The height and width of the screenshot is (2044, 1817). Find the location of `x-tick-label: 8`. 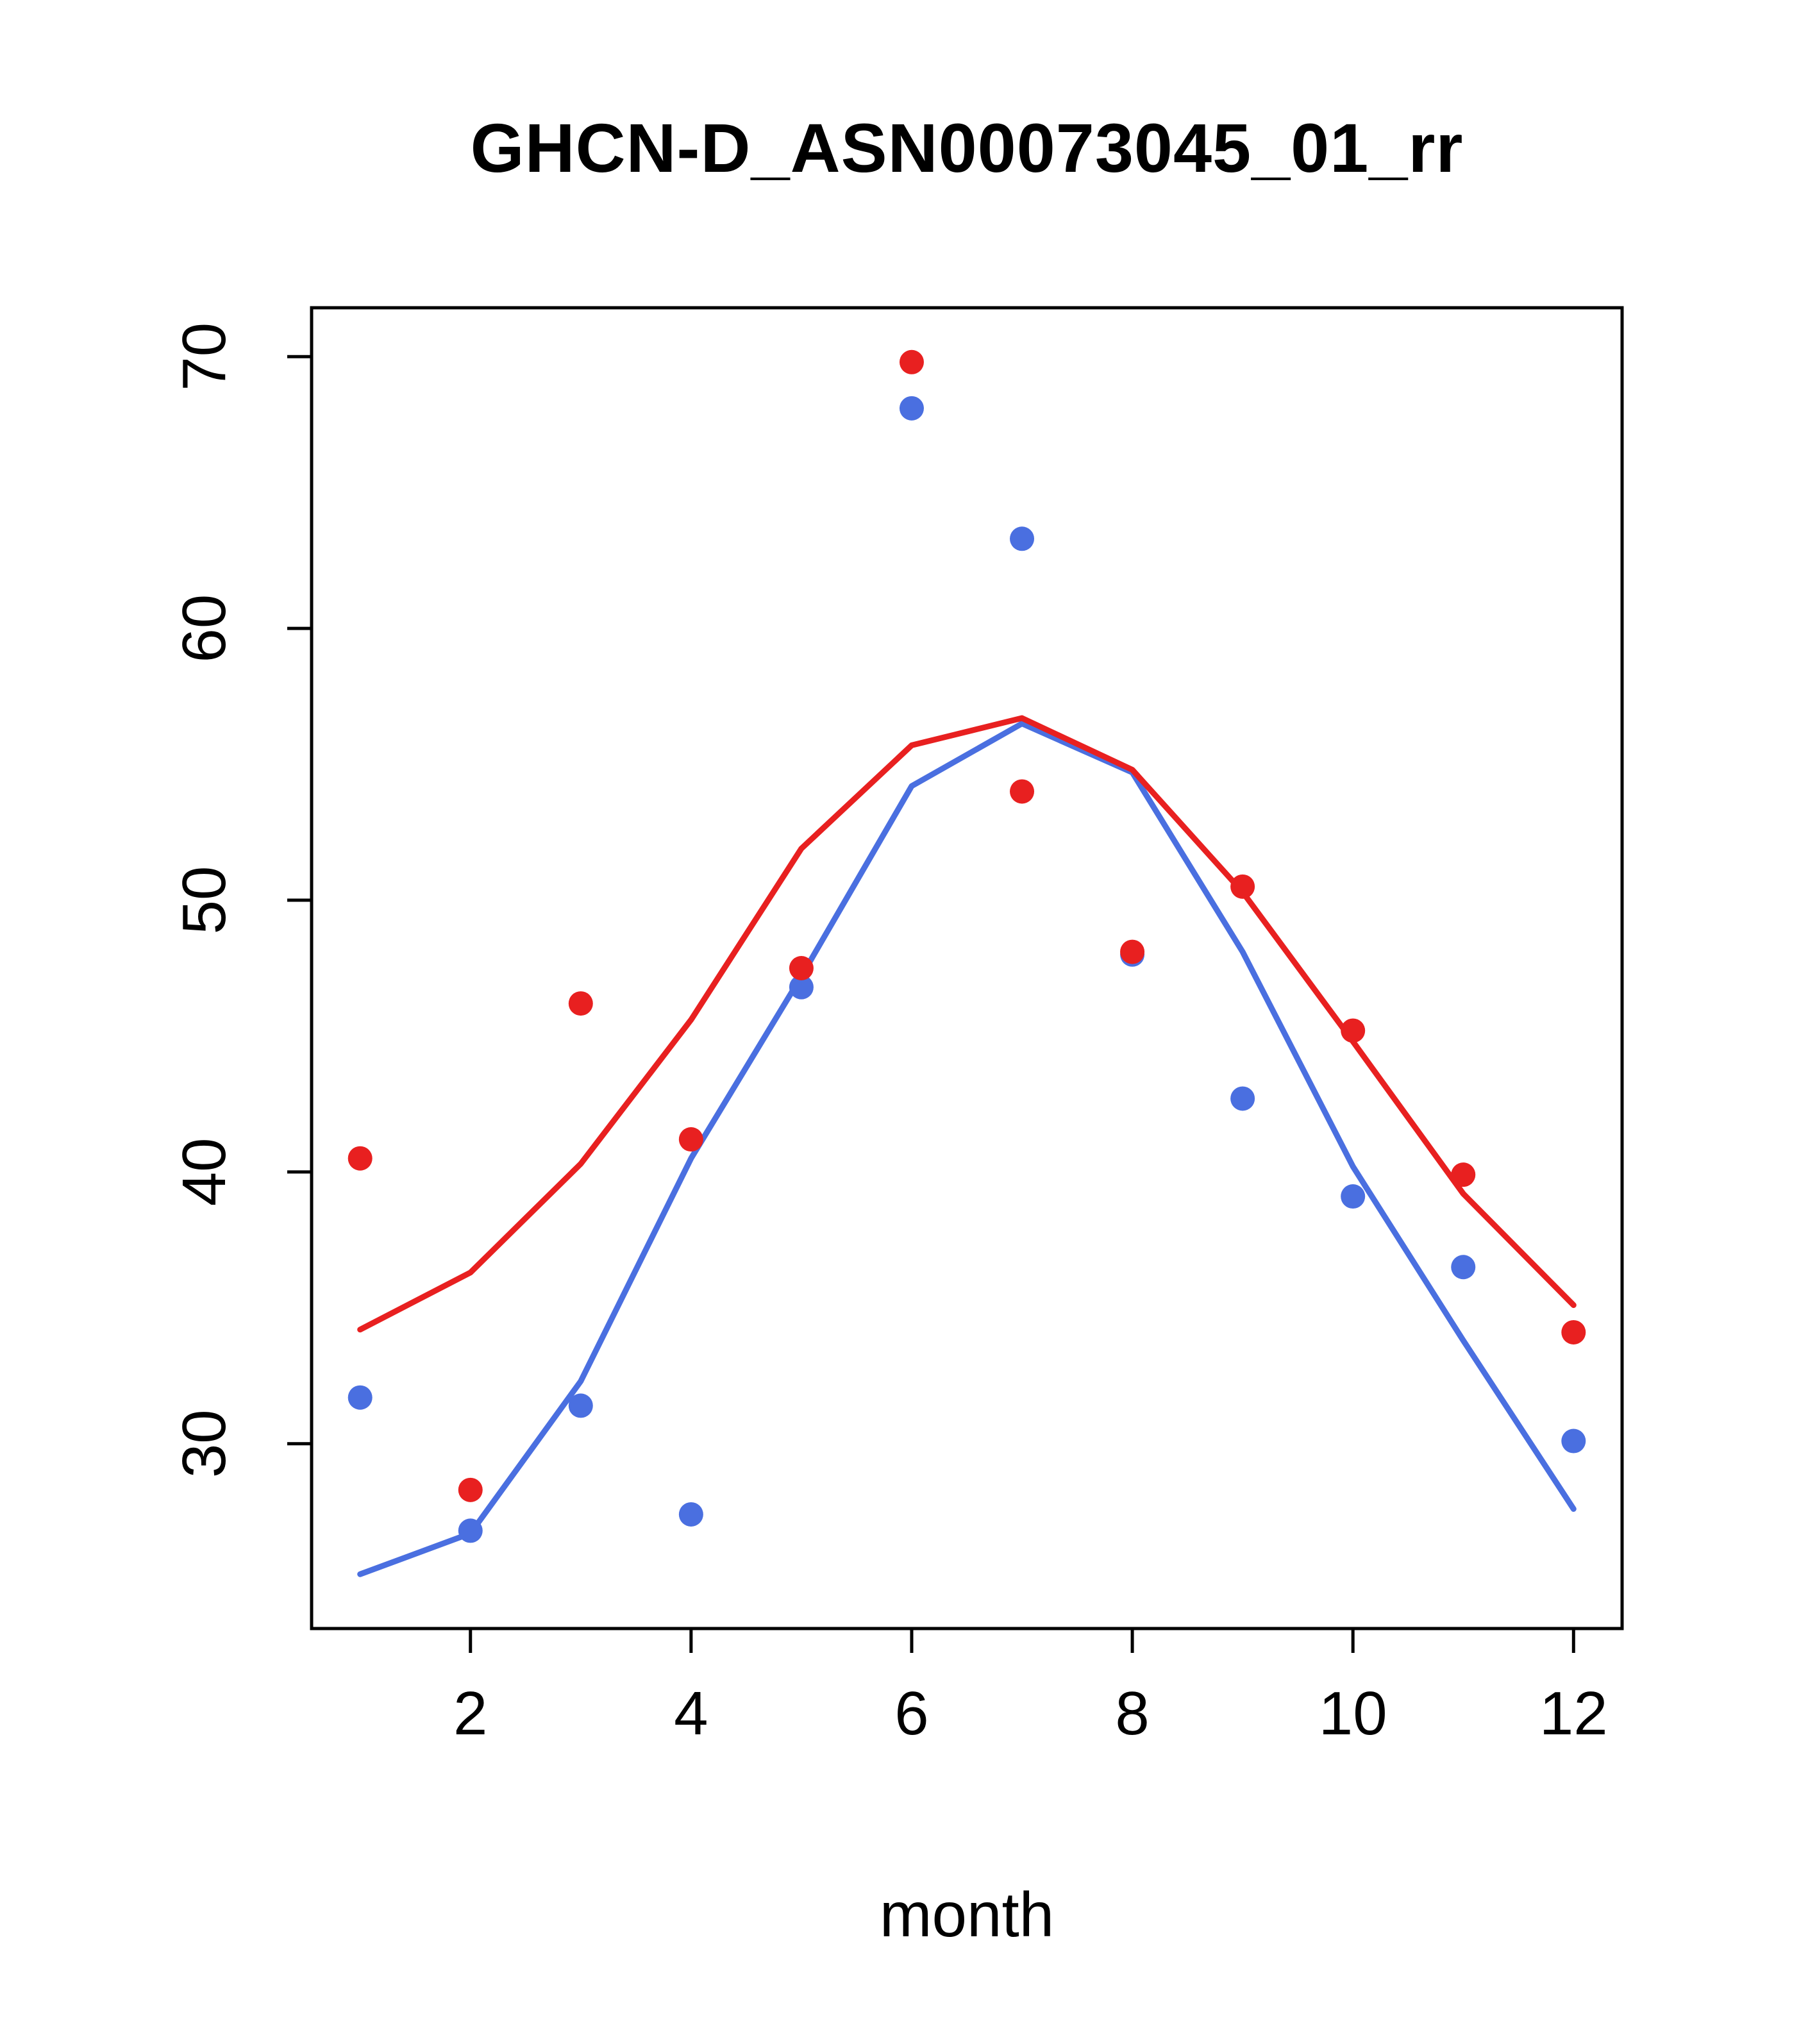

x-tick-label: 8 is located at coordinates (1132, 1713).